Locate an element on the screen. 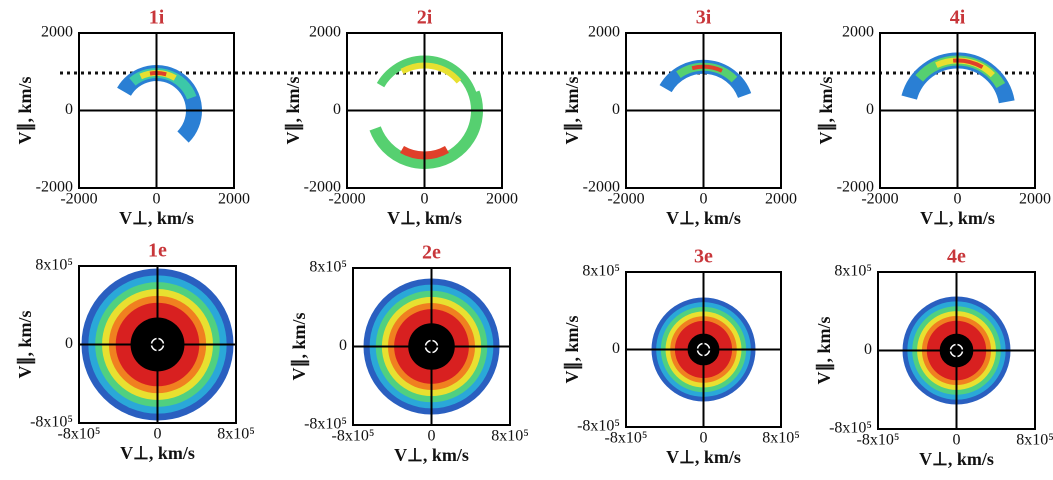 The width and height of the screenshot is (1053, 480). panel-title: 3i is located at coordinates (704, 18).